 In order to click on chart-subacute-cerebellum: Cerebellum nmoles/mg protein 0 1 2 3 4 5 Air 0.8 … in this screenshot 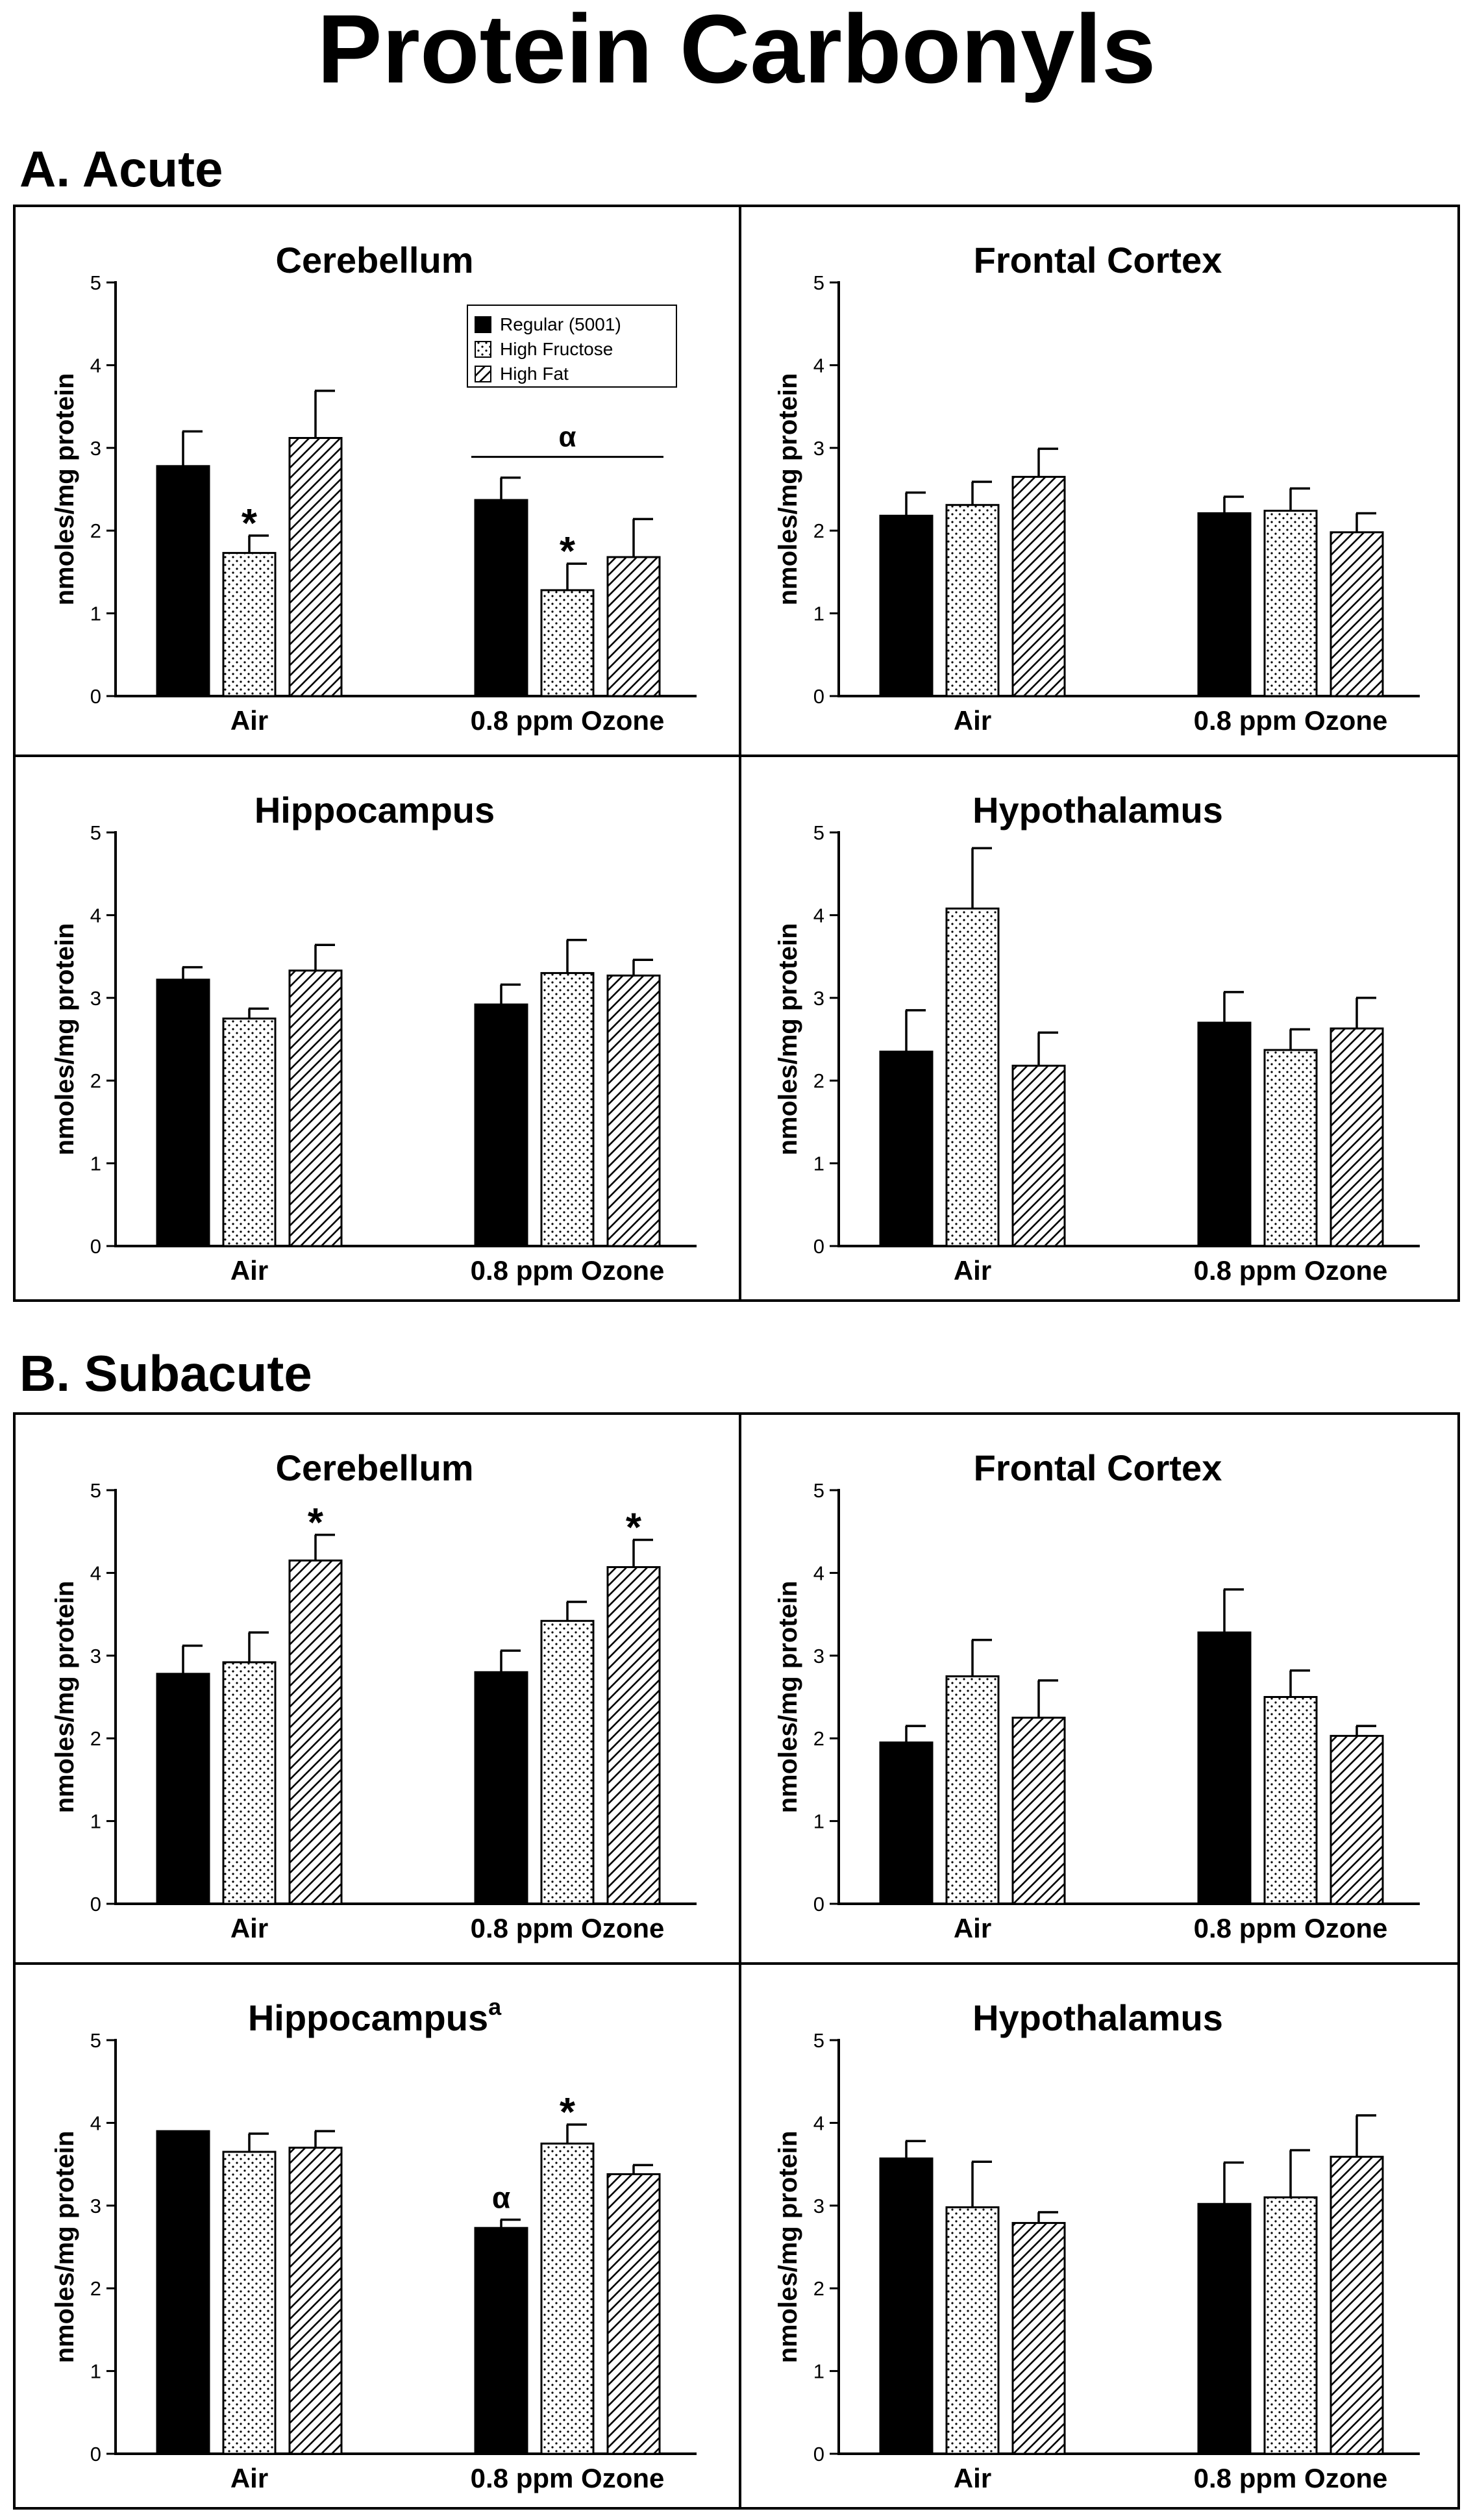, I will do `click(374, 1695)`.